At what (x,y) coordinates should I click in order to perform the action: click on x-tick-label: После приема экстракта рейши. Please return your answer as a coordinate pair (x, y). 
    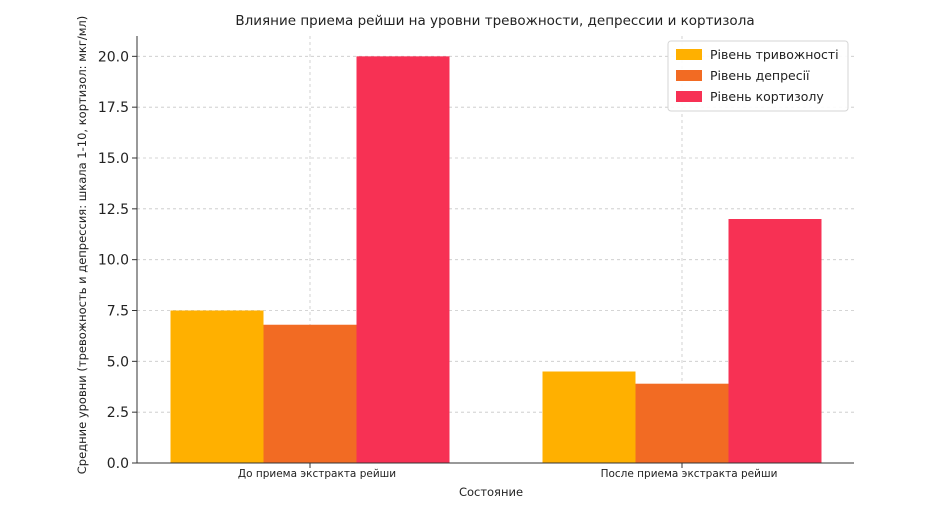
    Looking at the image, I should click on (689, 474).